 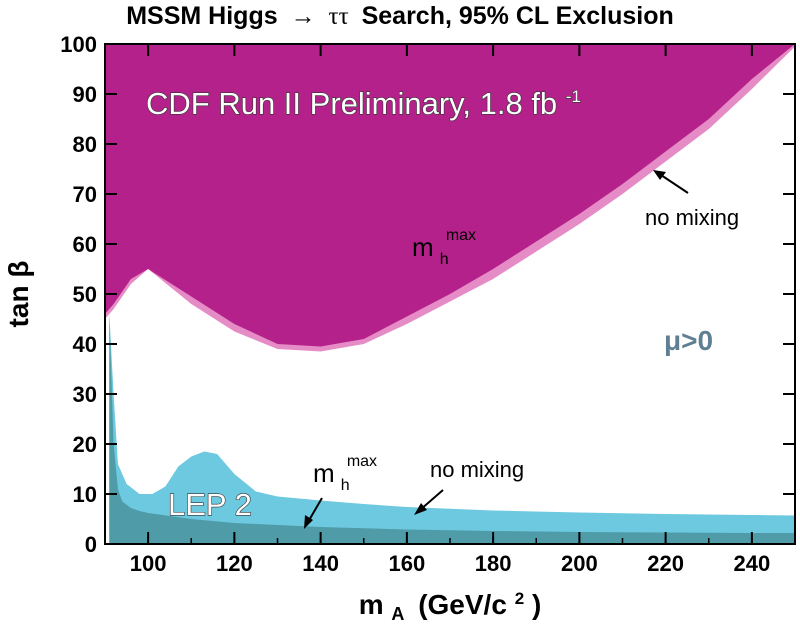 I want to click on x-label-sub: A, so click(x=397, y=614).